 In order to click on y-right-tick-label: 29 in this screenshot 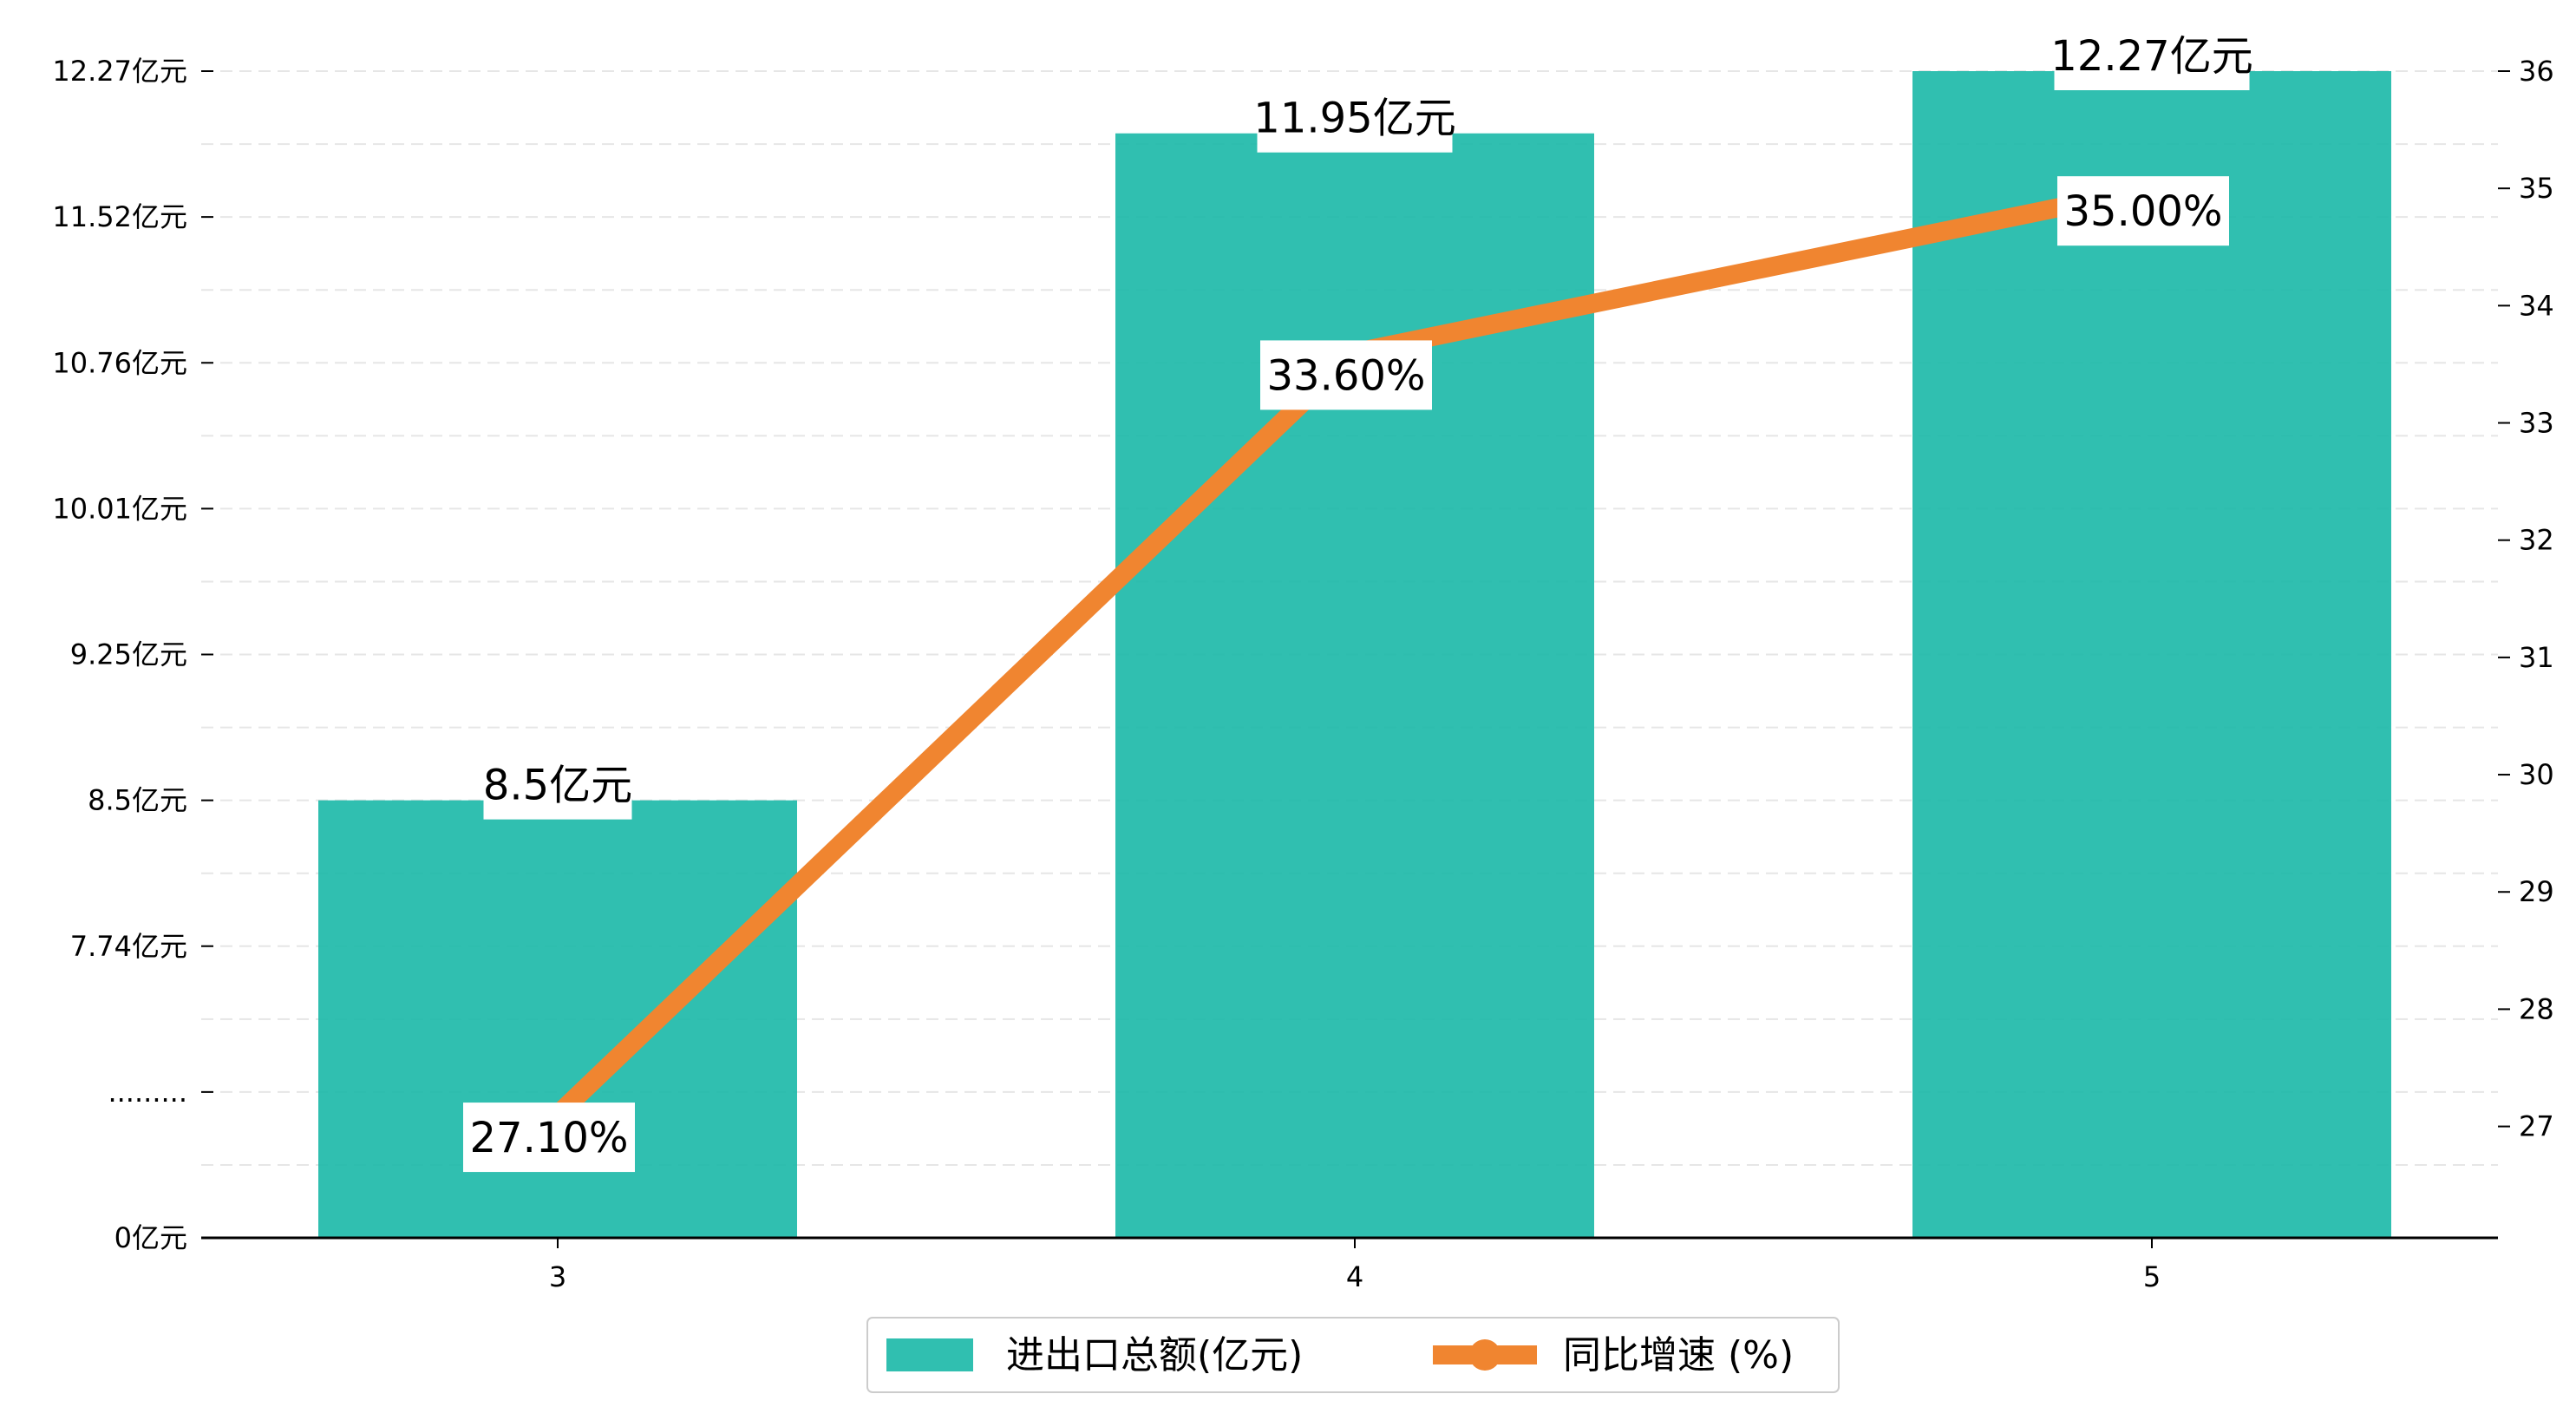, I will do `click(2536, 891)`.